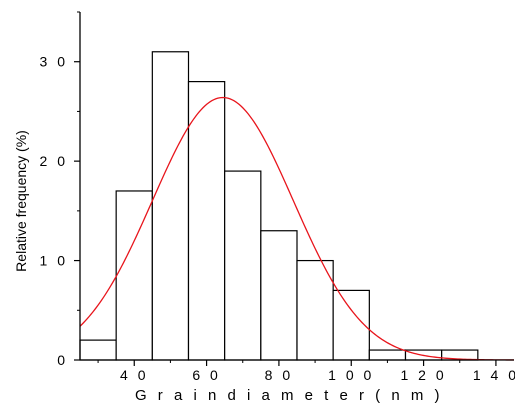 Image resolution: width=515 pixels, height=407 pixels. What do you see at coordinates (206, 375) in the screenshot?
I see `x-tick-label: 6 0` at bounding box center [206, 375].